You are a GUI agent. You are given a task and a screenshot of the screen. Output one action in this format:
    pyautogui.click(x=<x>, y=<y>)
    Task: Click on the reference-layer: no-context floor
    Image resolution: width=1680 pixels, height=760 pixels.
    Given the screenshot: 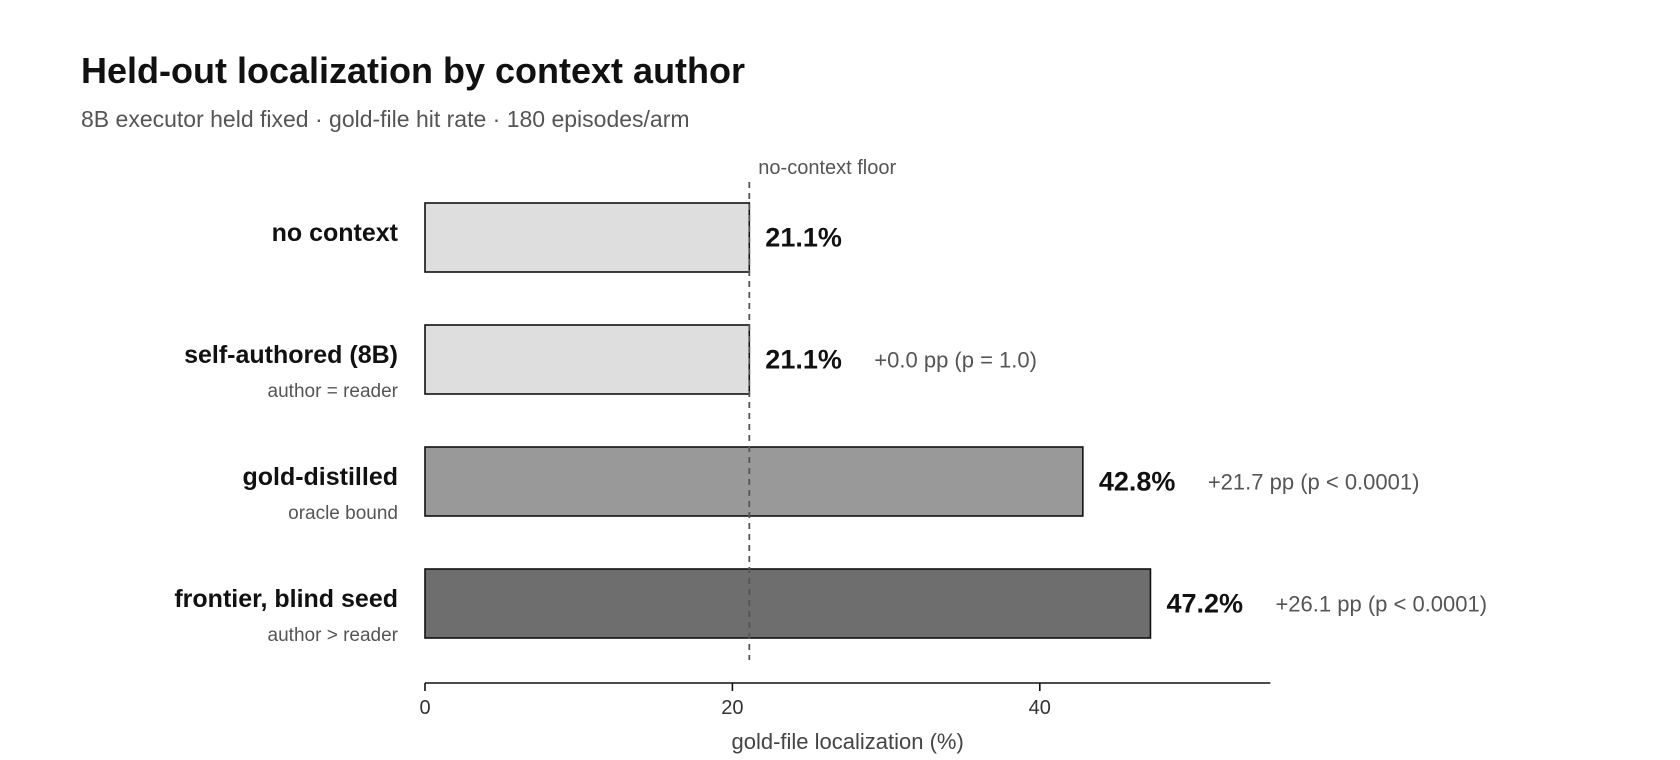 What is the action you would take?
    pyautogui.click(x=822, y=408)
    